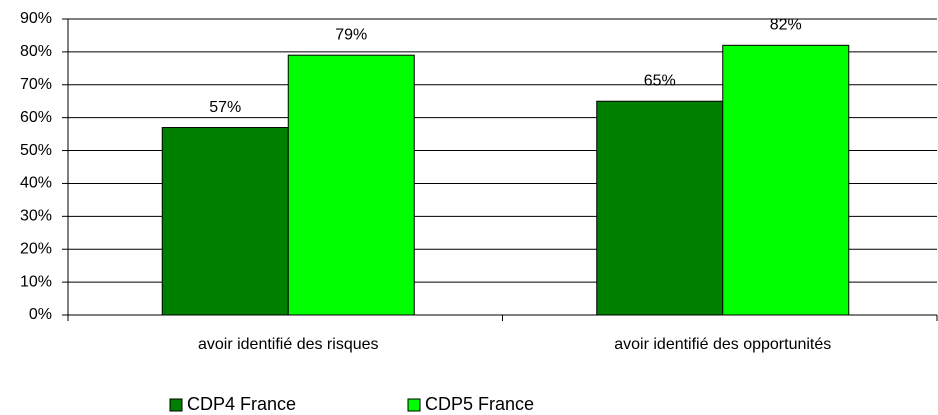 This screenshot has width=938, height=415. I want to click on y-tick-label: 40%, so click(36, 183).